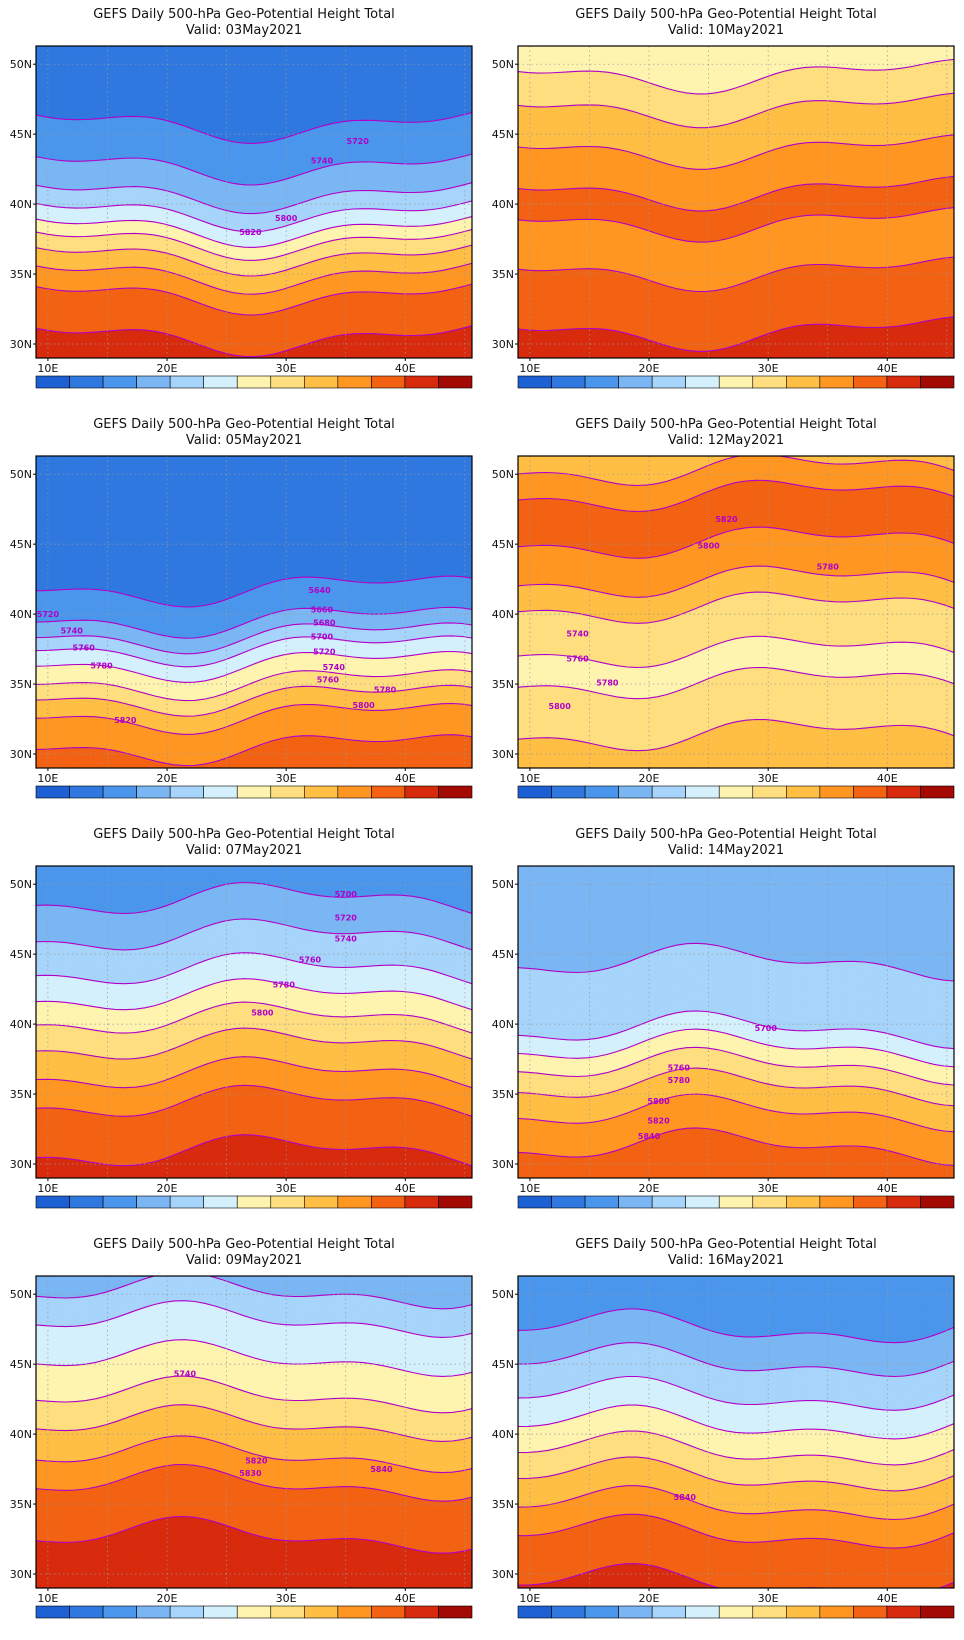  I want to click on map-field: 5720 5740 5800 5820, so click(254, 202).